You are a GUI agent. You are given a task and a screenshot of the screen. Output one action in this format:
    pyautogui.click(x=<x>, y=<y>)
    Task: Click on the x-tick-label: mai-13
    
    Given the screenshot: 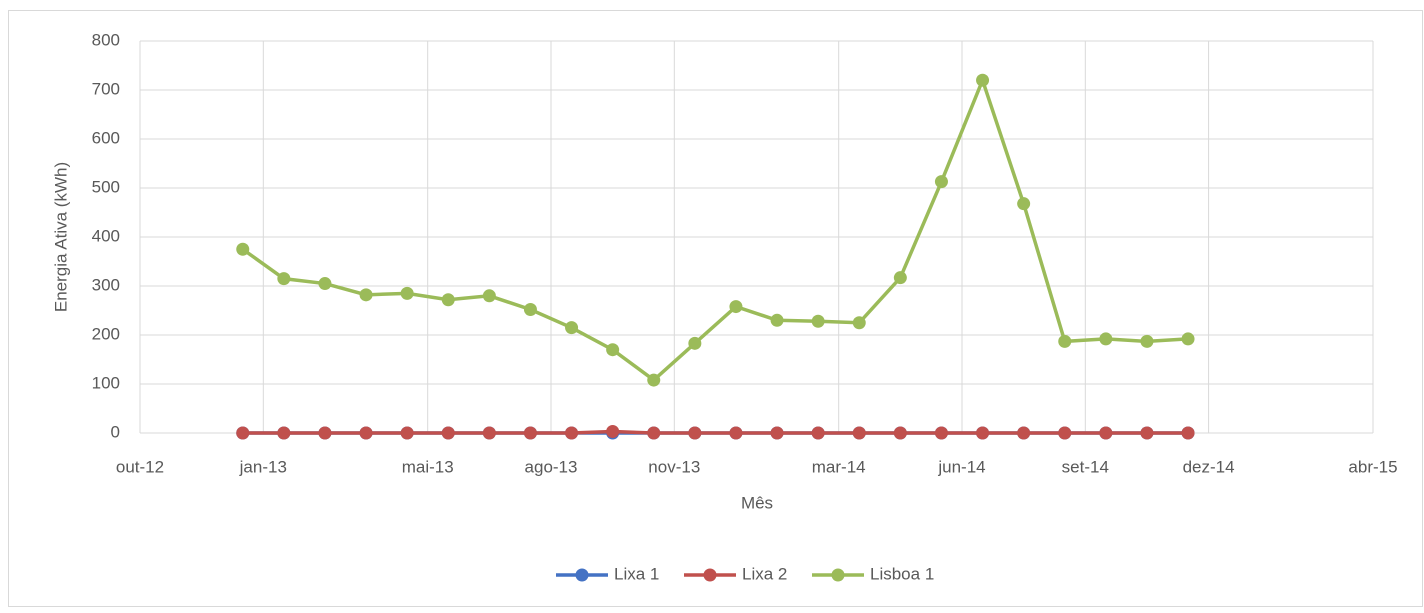 What is the action you would take?
    pyautogui.click(x=428, y=466)
    